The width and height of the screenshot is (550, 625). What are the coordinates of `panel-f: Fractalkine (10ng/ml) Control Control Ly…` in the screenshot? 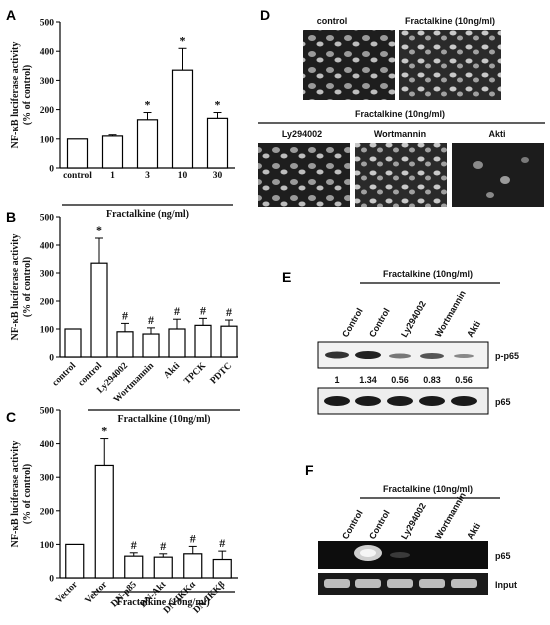 It's located at (417, 539).